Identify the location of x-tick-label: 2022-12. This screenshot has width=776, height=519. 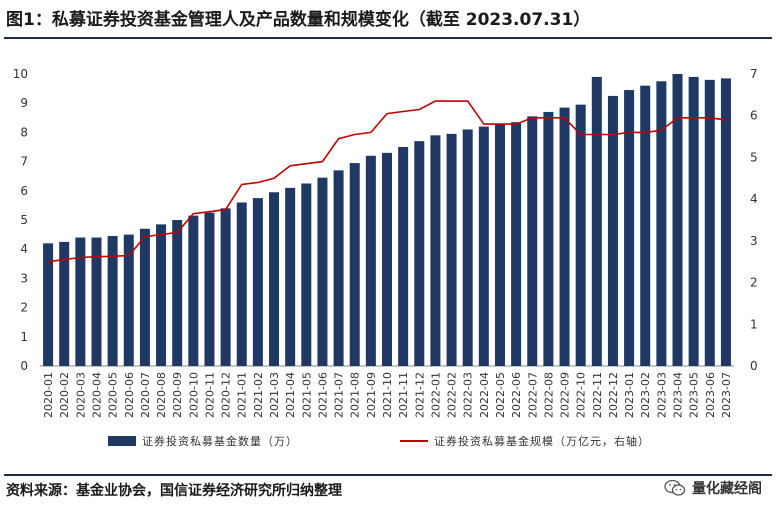
(613, 395).